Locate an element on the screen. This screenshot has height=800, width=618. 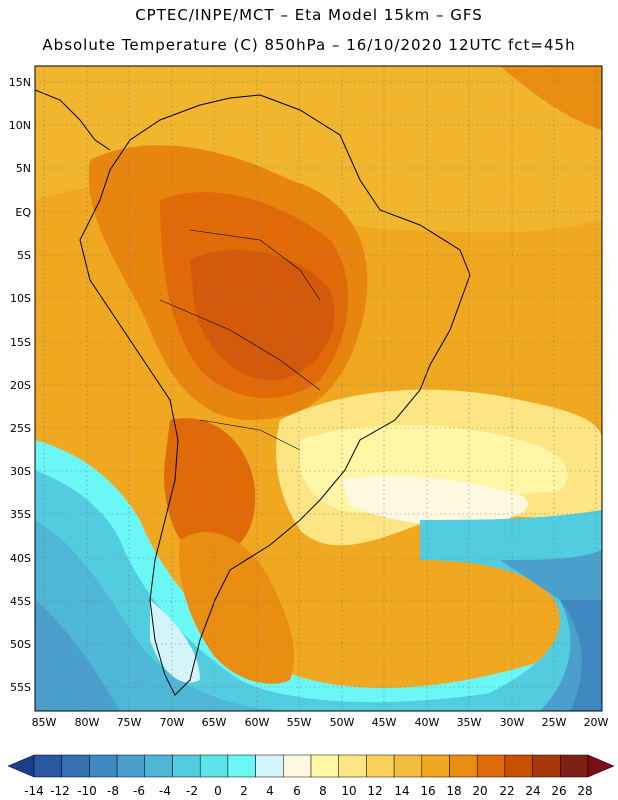
colorbar-label: 8 is located at coordinates (323, 791).